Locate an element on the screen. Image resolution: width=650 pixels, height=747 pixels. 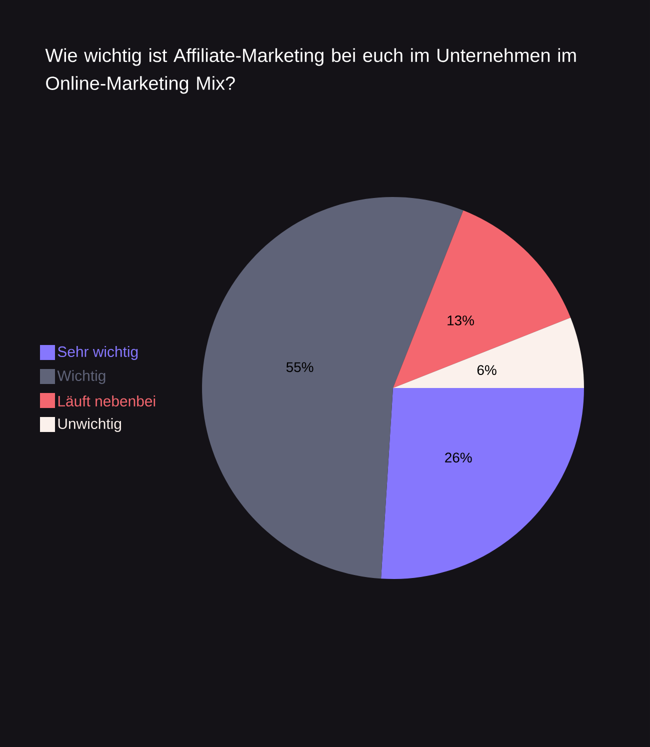
legend-label: Wichtig is located at coordinates (81, 377).